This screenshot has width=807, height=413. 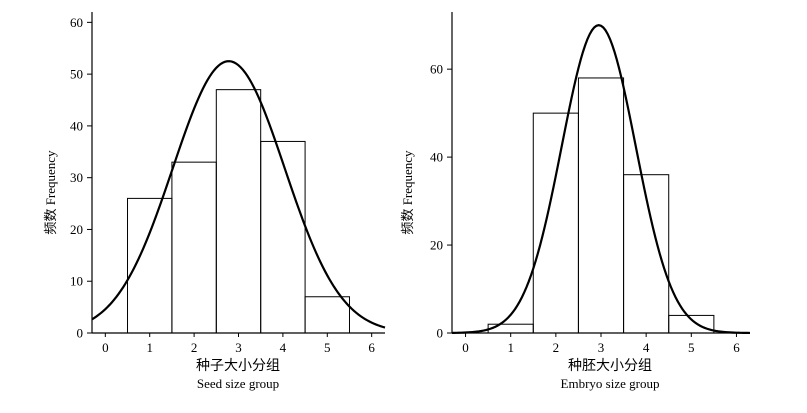 I want to click on seed-x-tick-label: 5, so click(x=327, y=347).